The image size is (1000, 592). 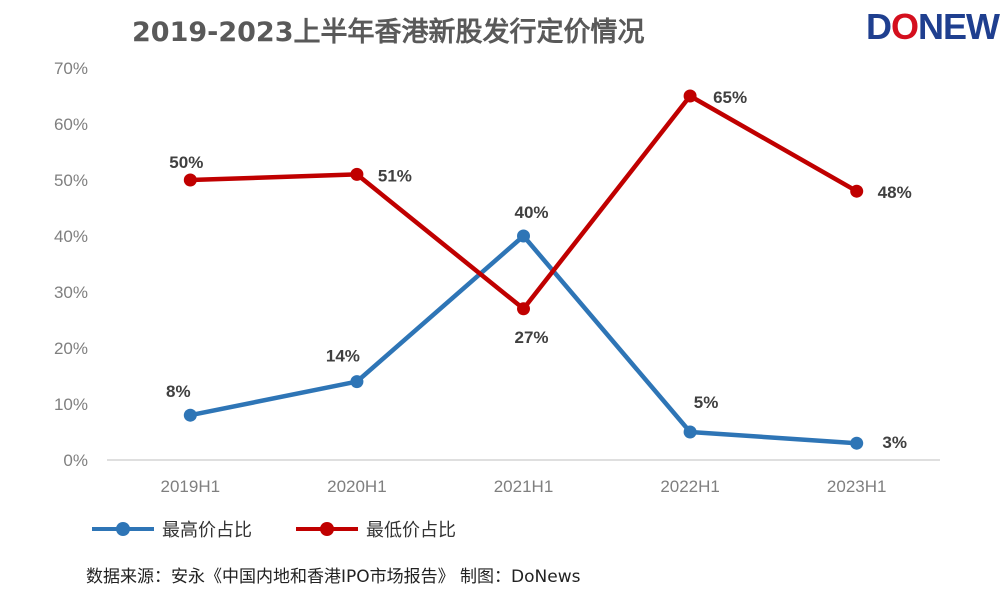 I want to click on y-tick-label: 50%, so click(x=71, y=180).